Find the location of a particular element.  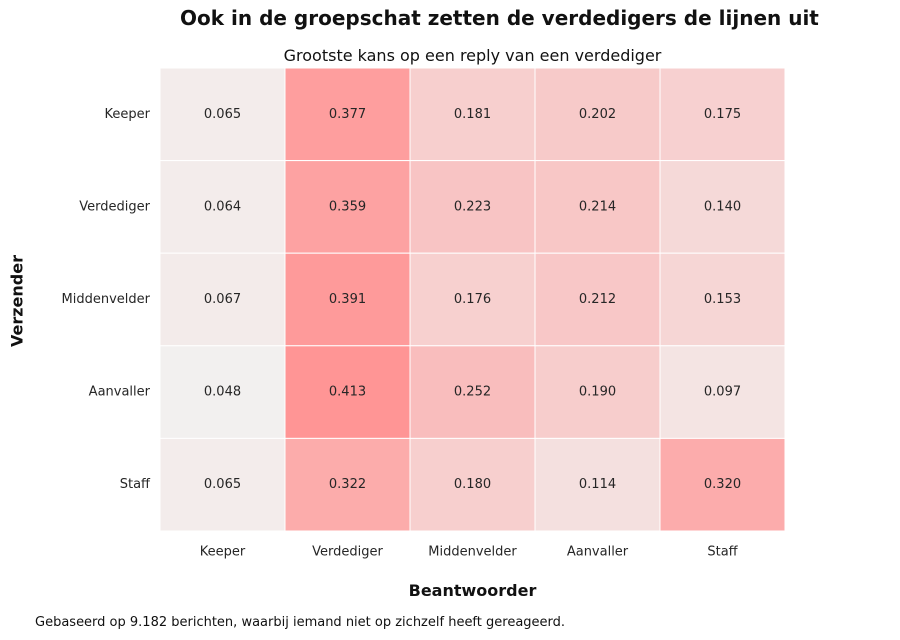

heatmap-cell-label: 0.359 is located at coordinates (347, 206).